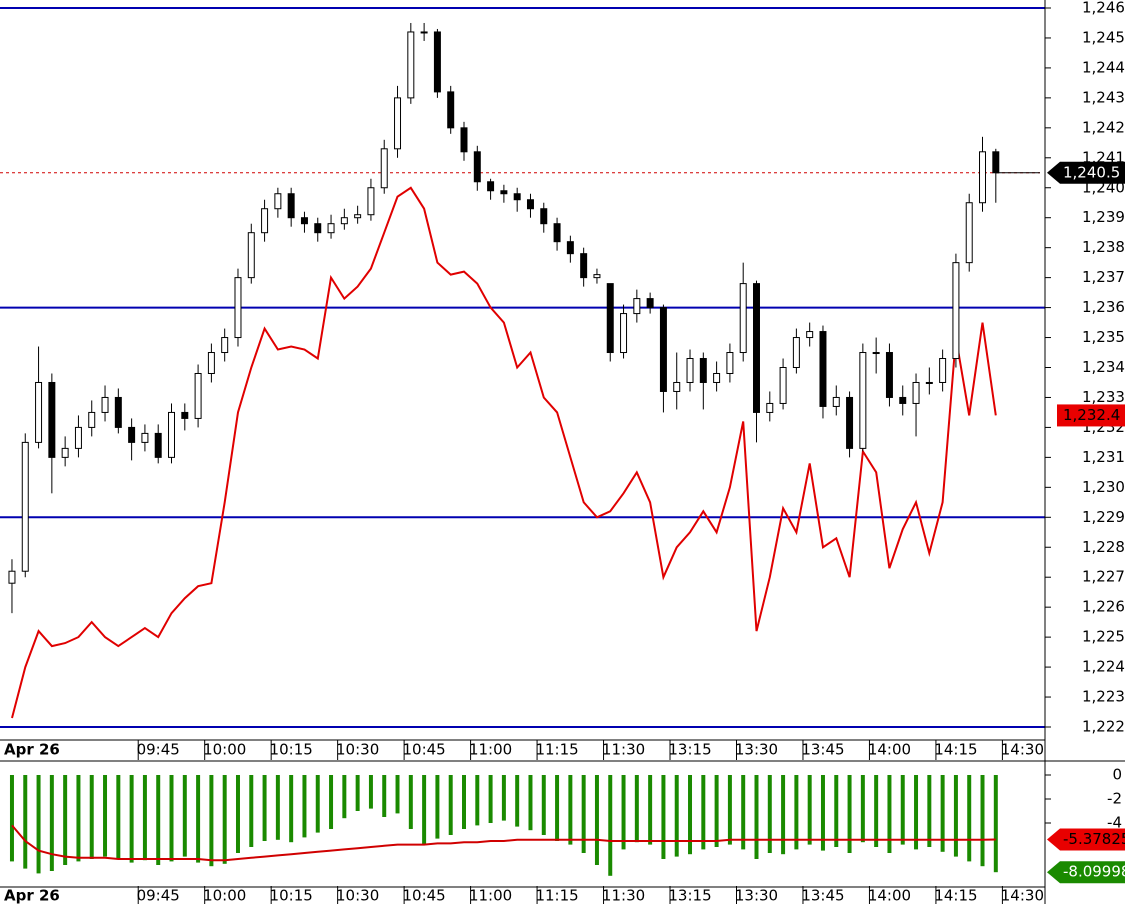 The width and height of the screenshot is (1125, 904). What do you see at coordinates (1103, 607) in the screenshot?
I see `y-tick-label: 1,226` at bounding box center [1103, 607].